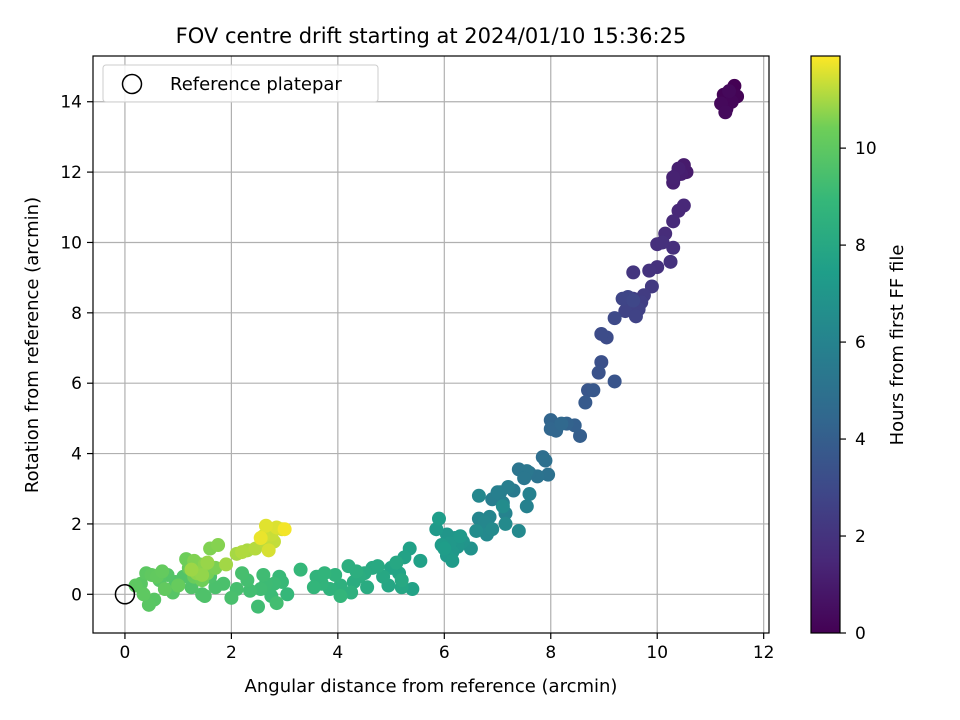  Describe the element at coordinates (550, 653) in the screenshot. I see `x-tick-label: 8` at that location.